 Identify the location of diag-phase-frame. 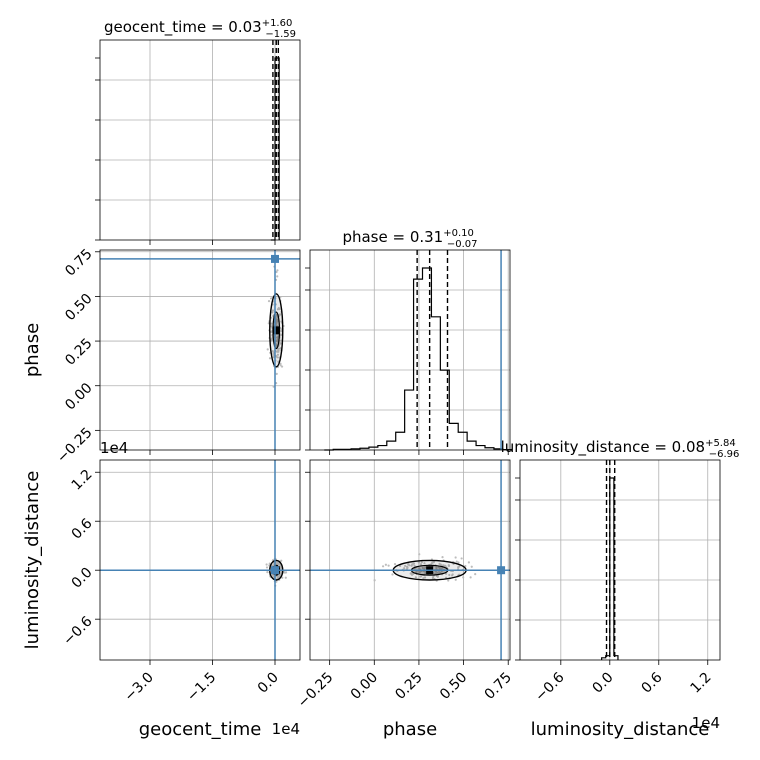
(410, 350).